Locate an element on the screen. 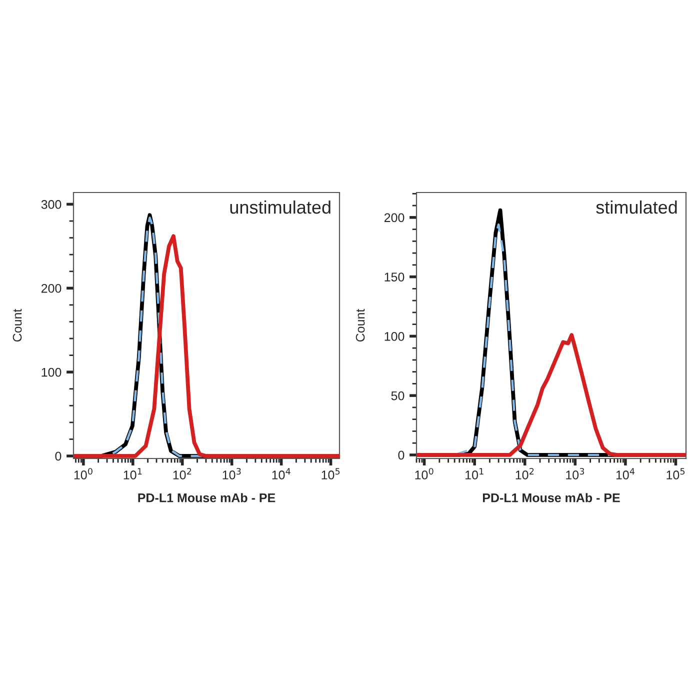  y-tick-label: 300 is located at coordinates (51, 204).